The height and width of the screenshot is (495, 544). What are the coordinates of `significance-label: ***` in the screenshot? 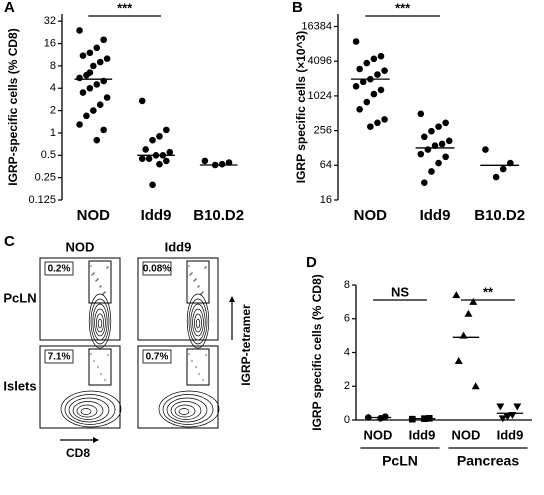 It's located at (125, 7).